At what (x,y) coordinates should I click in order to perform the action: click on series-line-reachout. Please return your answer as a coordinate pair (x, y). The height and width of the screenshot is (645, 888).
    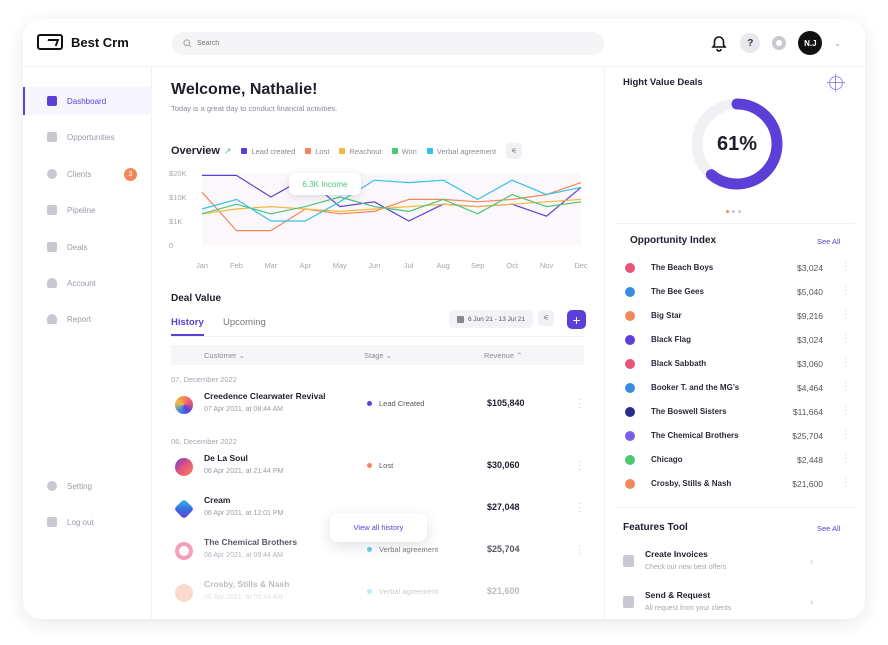
    Looking at the image, I should click on (391, 206).